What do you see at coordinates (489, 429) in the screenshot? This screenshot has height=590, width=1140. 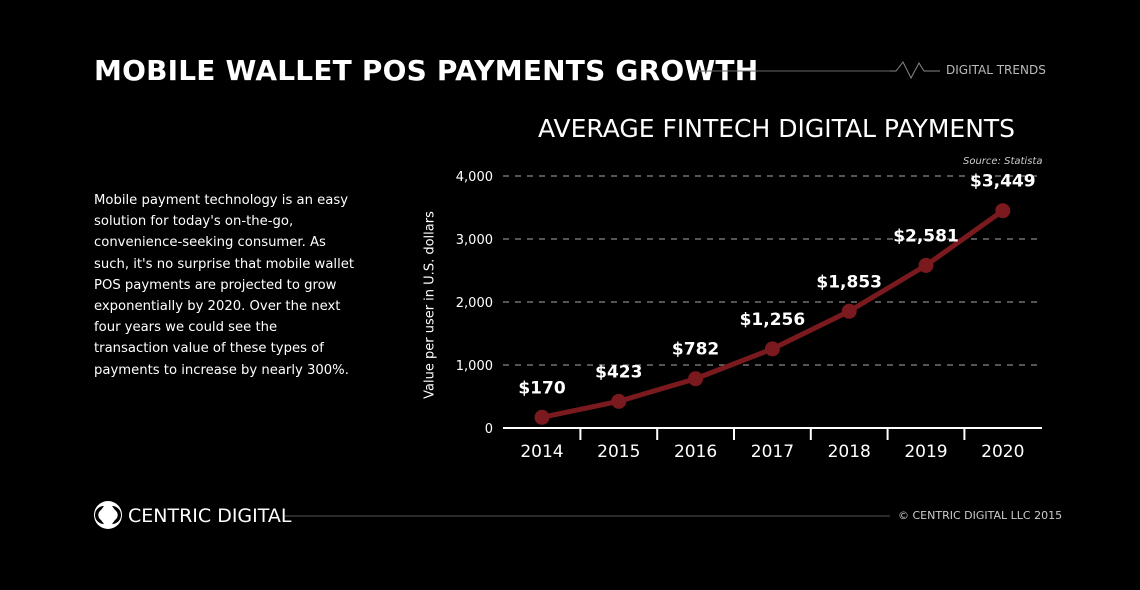 I see `y-tick-label: 0` at bounding box center [489, 429].